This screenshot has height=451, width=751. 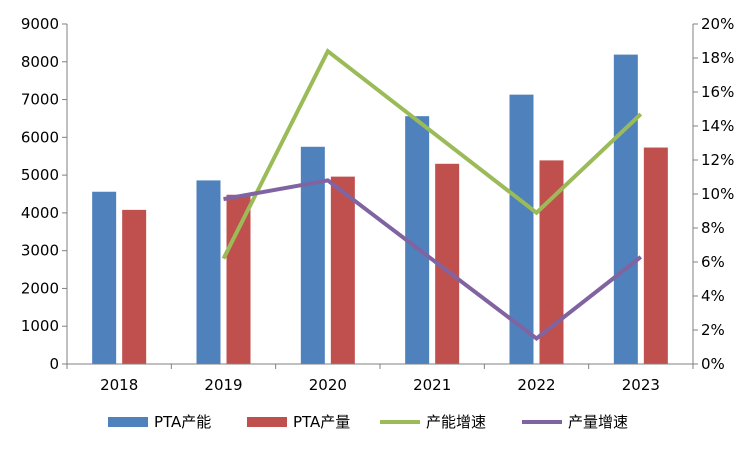 What do you see at coordinates (134, 286) in the screenshot?
I see `bar-PTA产量-2018` at bounding box center [134, 286].